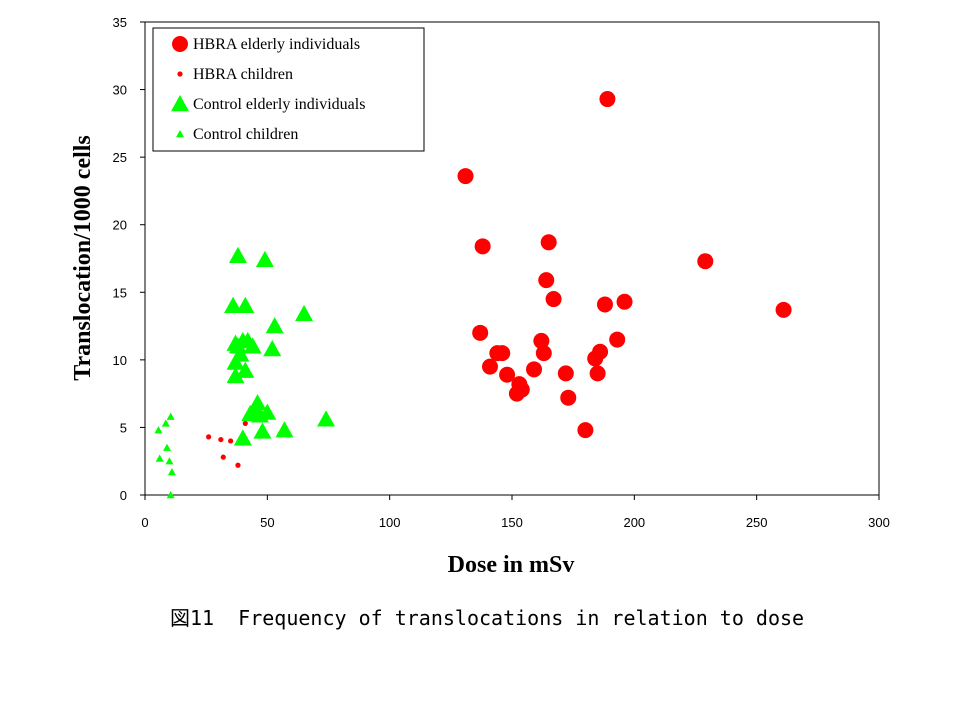 This screenshot has height=720, width=960. I want to click on x-axis-title: Dose in mSv, so click(511, 565).